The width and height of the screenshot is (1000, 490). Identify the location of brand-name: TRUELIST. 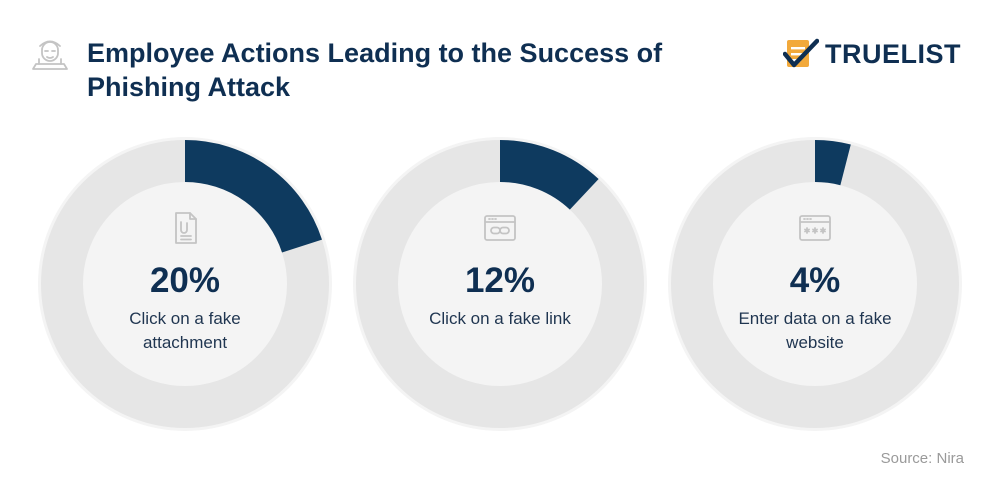
(893, 54).